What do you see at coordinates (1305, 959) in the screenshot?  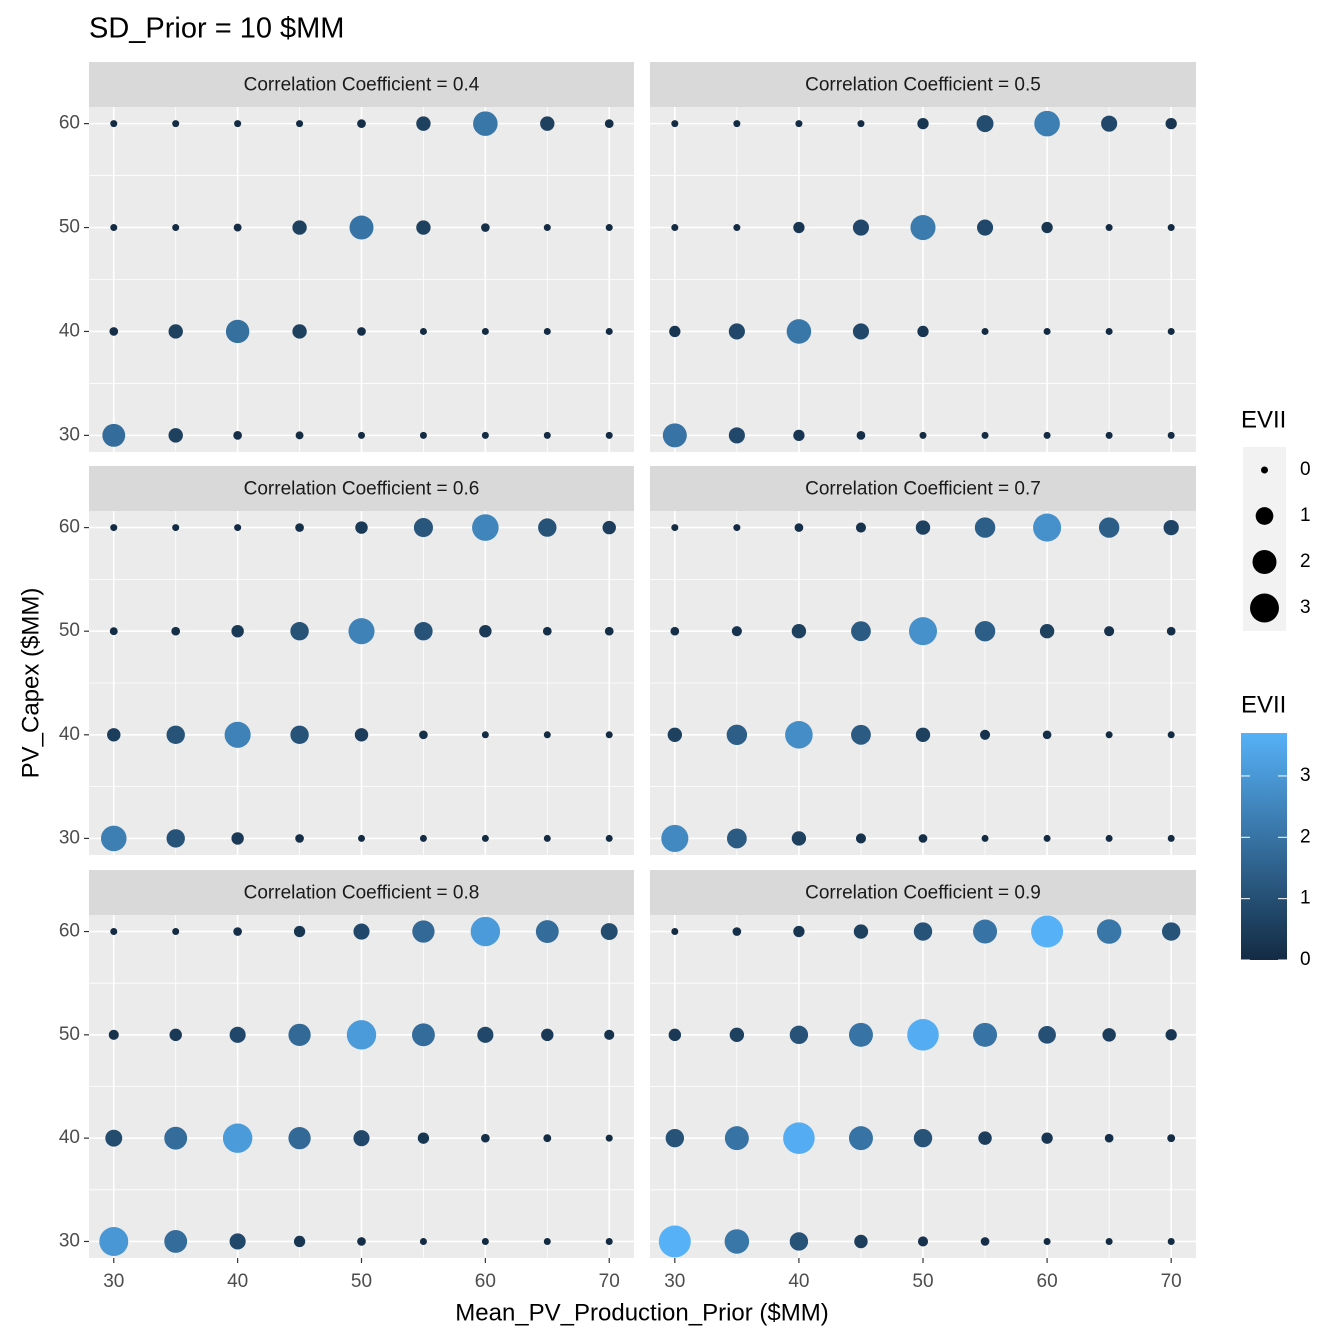 I see `legend-label: 0` at bounding box center [1305, 959].